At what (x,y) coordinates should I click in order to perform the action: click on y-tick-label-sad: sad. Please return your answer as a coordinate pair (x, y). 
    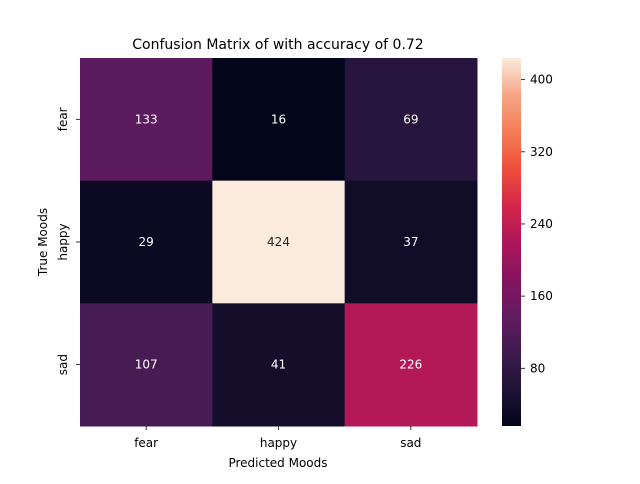
    Looking at the image, I should click on (63, 364).